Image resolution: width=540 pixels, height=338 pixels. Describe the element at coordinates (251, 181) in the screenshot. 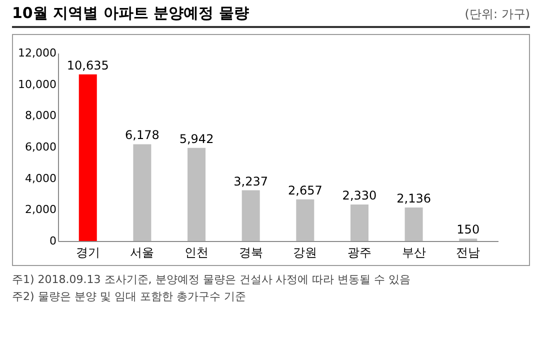

I see `data-label: 3,237` at that location.